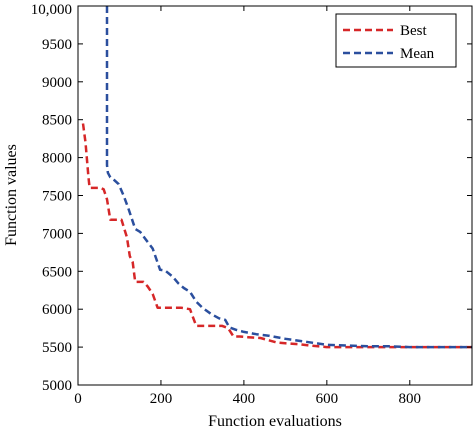 Image resolution: width=474 pixels, height=434 pixels. What do you see at coordinates (57, 197) in the screenshot?
I see `y-tick-label: 7500` at bounding box center [57, 197].